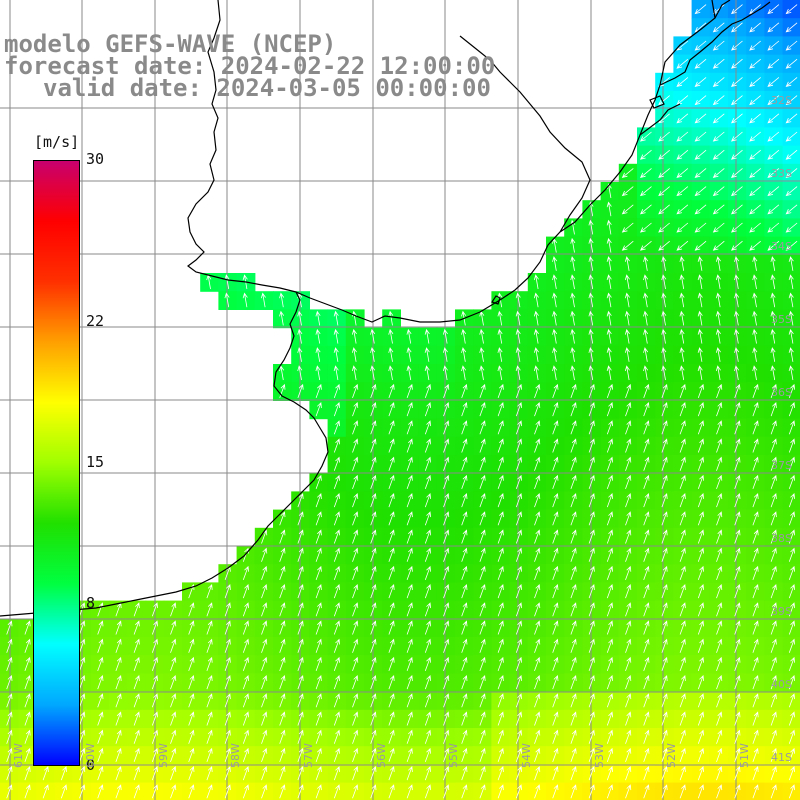 This screenshot has height=800, width=800. What do you see at coordinates (18, 755) in the screenshot?
I see `longitude-label: 61W` at bounding box center [18, 755].